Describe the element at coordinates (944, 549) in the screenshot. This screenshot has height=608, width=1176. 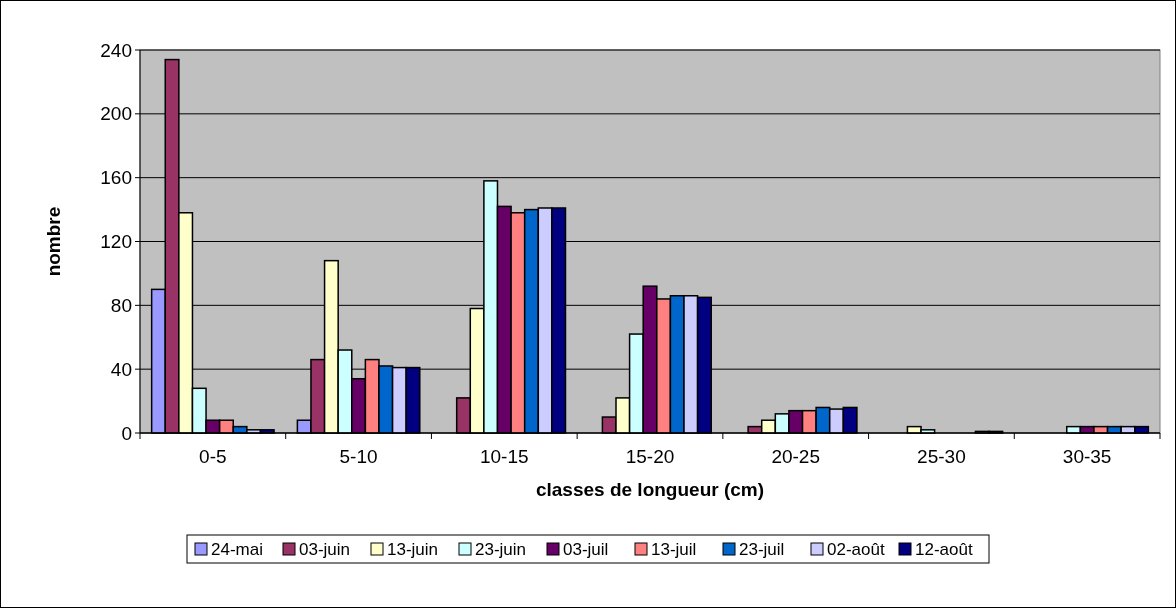
I see `legend-label: 12-août` at that location.